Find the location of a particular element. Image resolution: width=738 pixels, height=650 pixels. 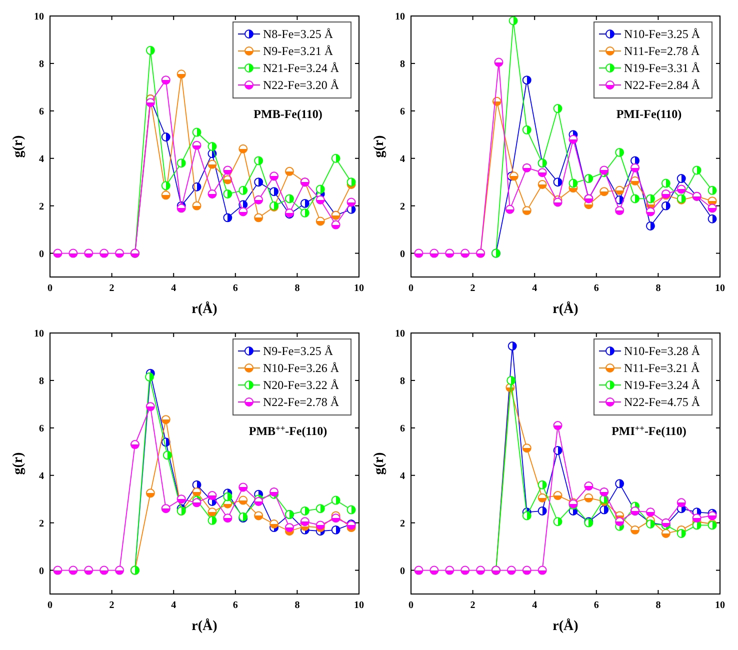

legend-label: N9-Fe=3.25 Å is located at coordinates (298, 351).